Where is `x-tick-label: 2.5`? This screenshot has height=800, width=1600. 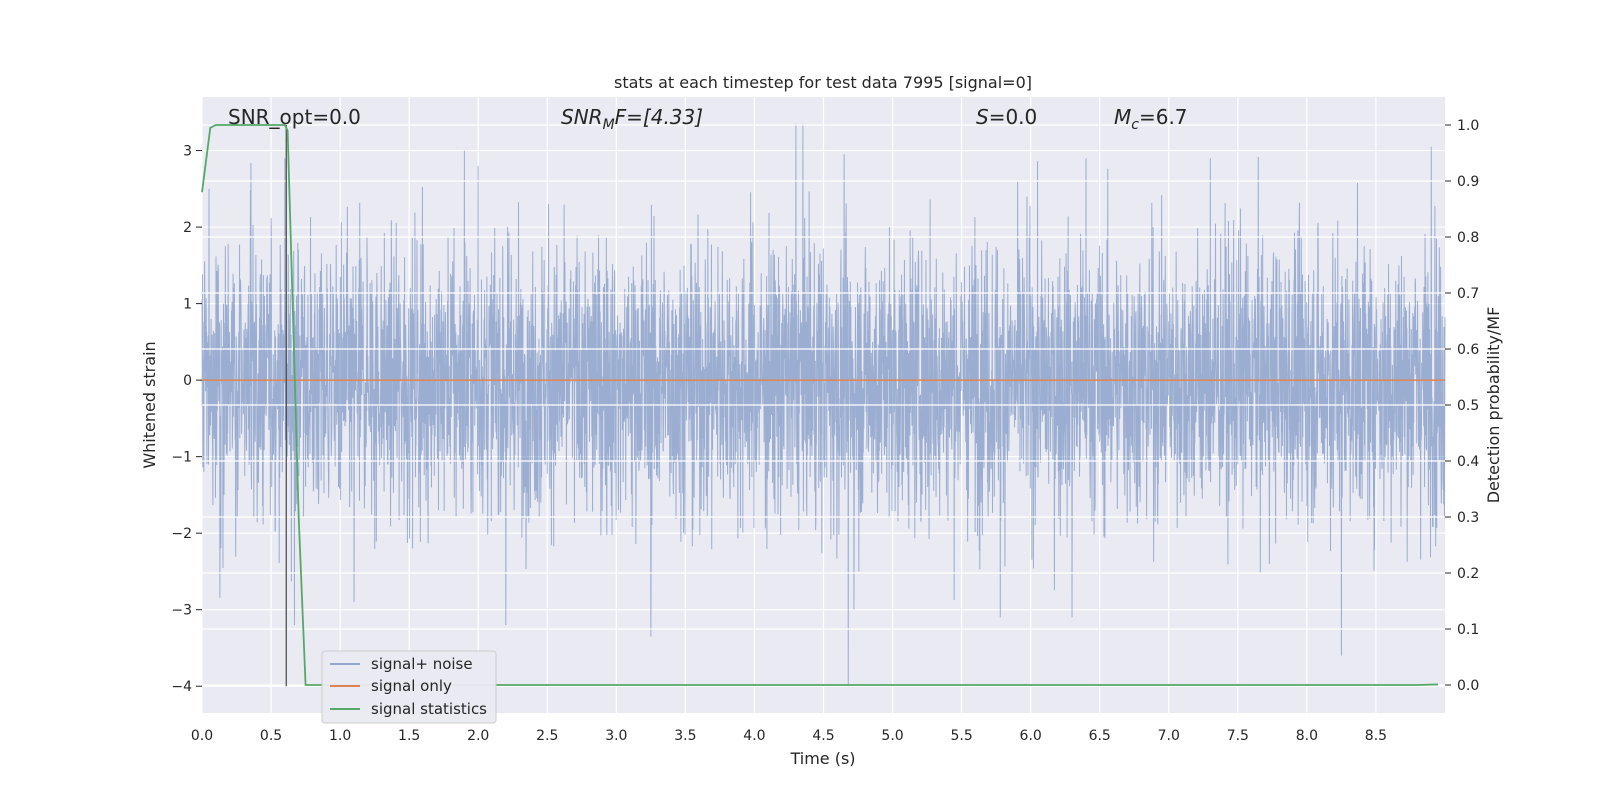 x-tick-label: 2.5 is located at coordinates (547, 736).